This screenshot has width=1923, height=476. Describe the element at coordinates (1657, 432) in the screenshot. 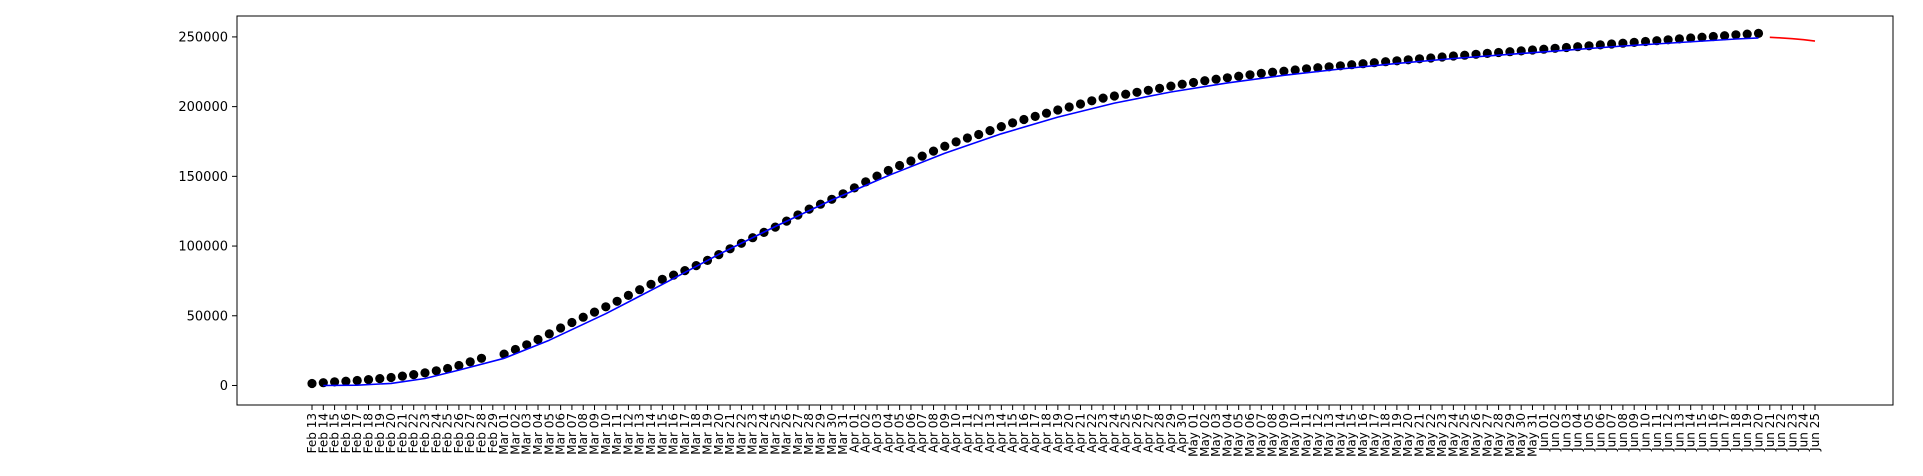

I see `x-tick-label: Jun 11` at that location.